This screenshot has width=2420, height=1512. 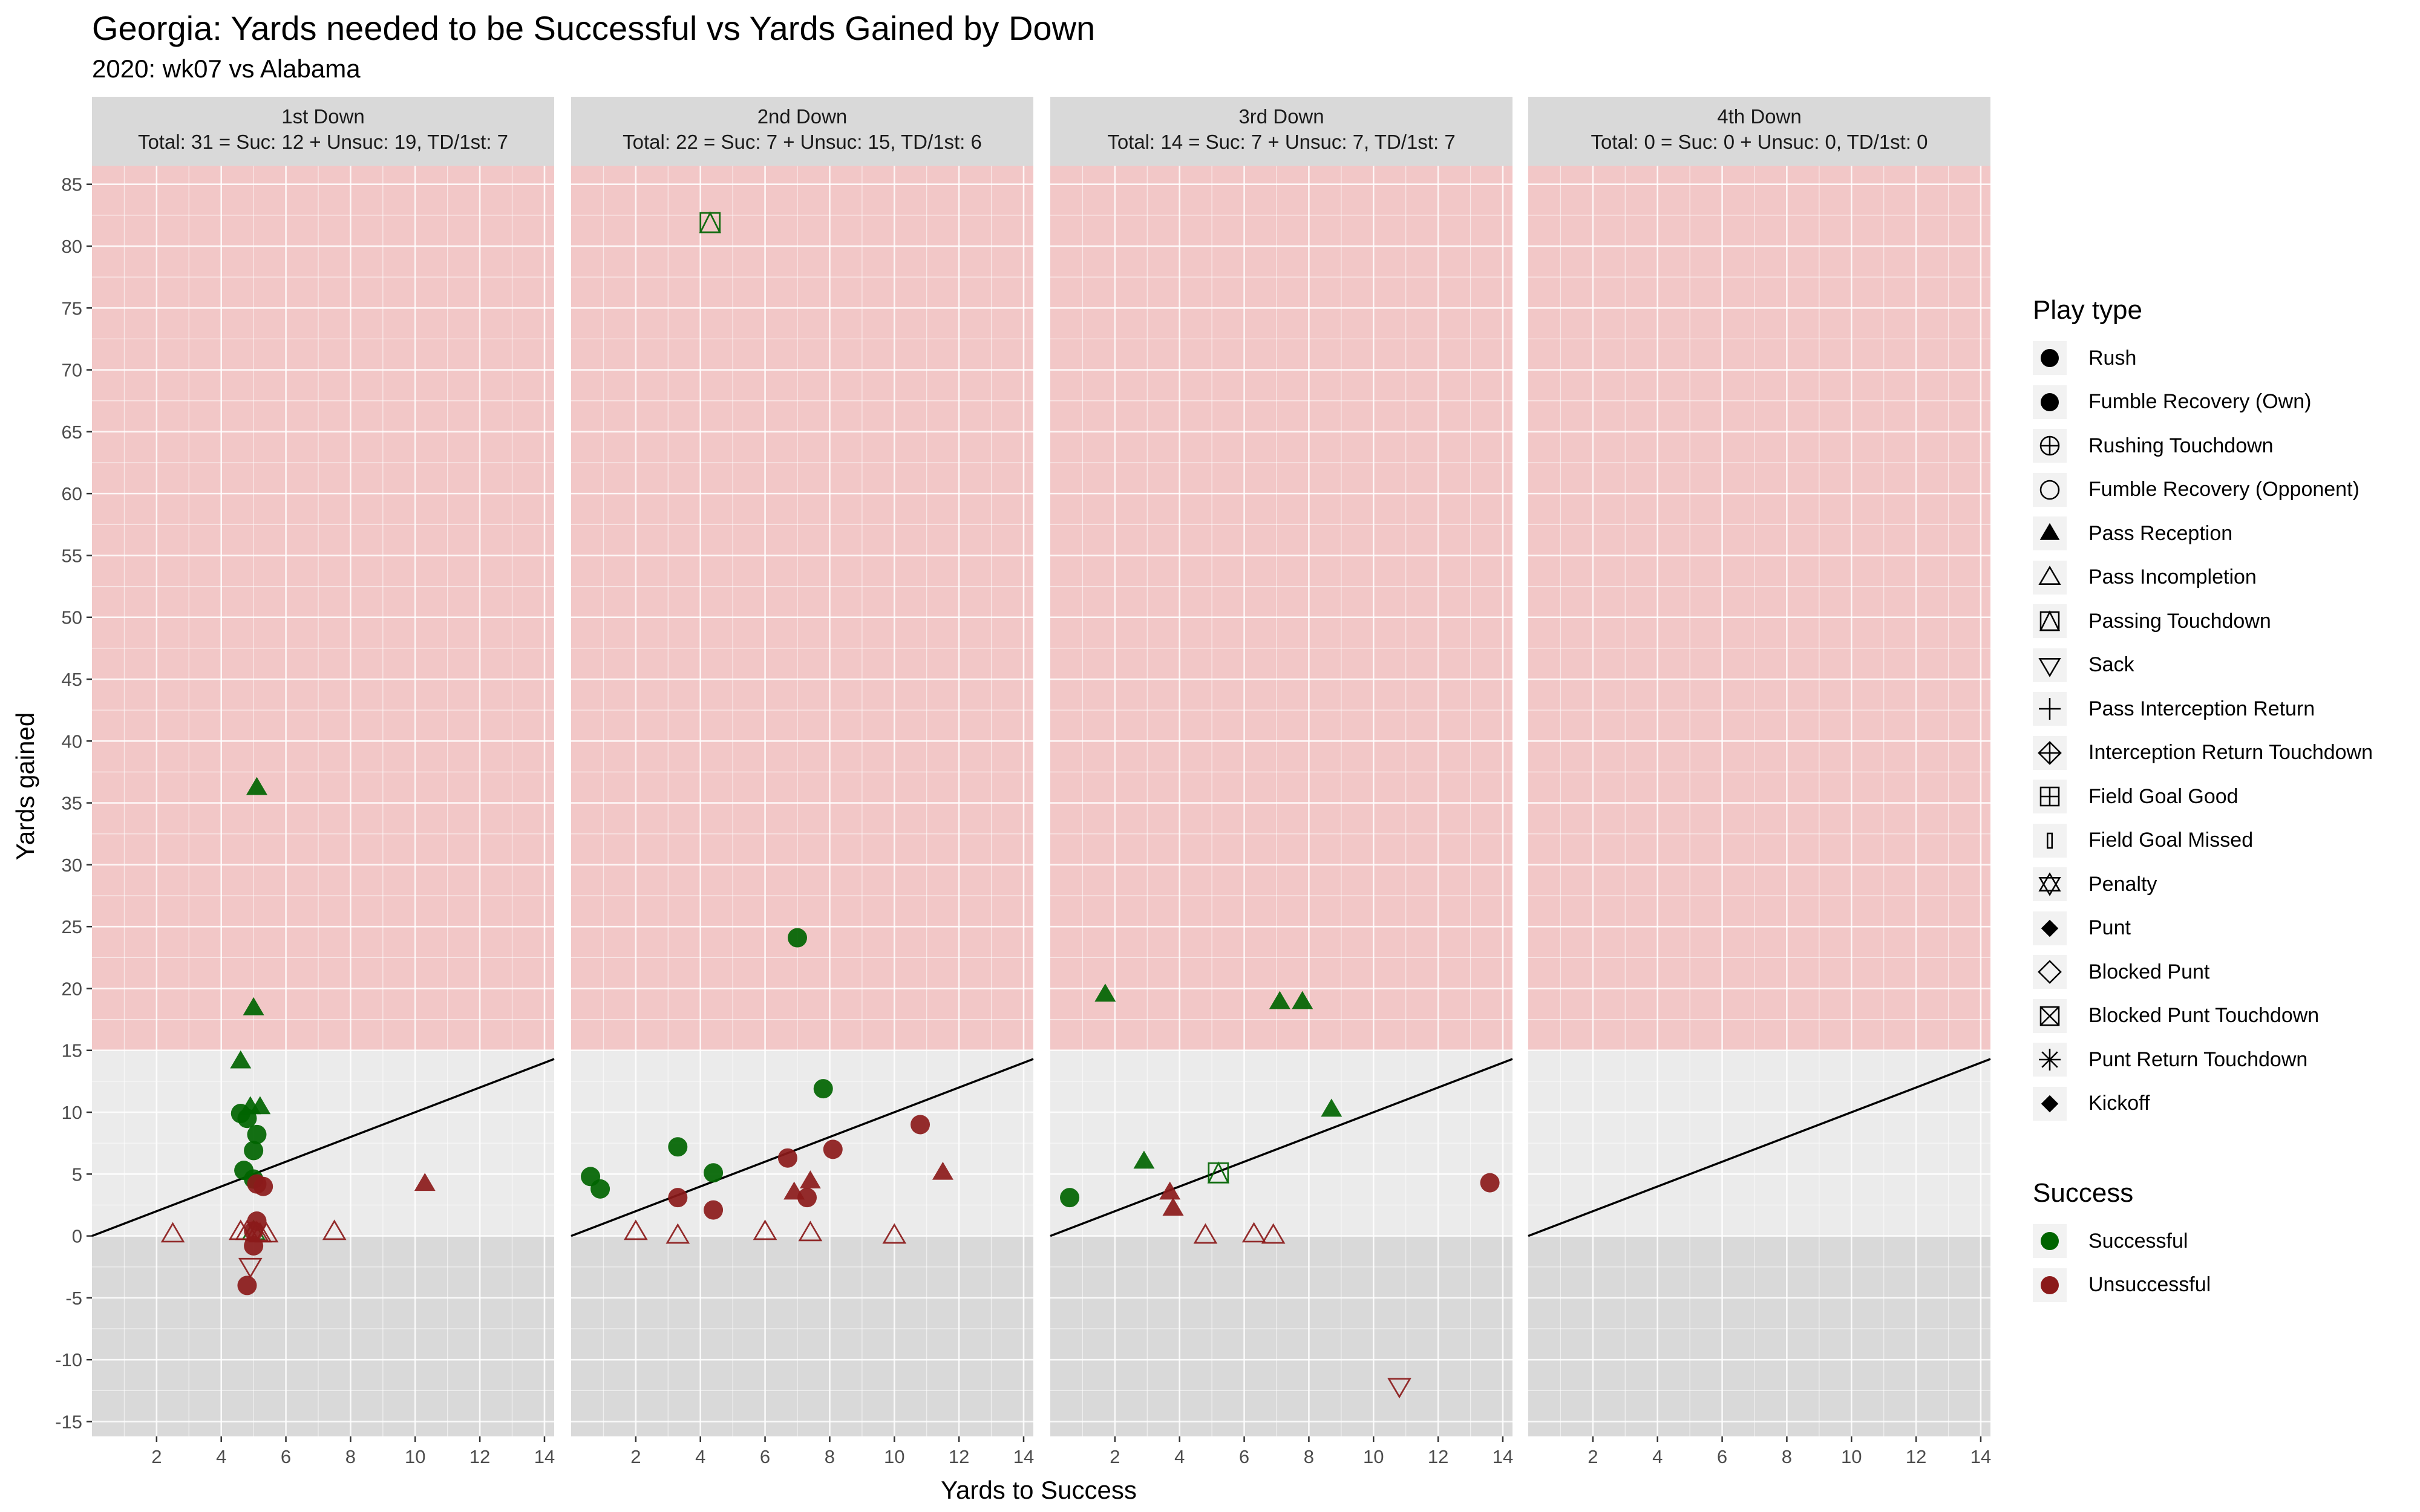 What do you see at coordinates (479, 1457) in the screenshot?
I see `x-tick-label: 12` at bounding box center [479, 1457].